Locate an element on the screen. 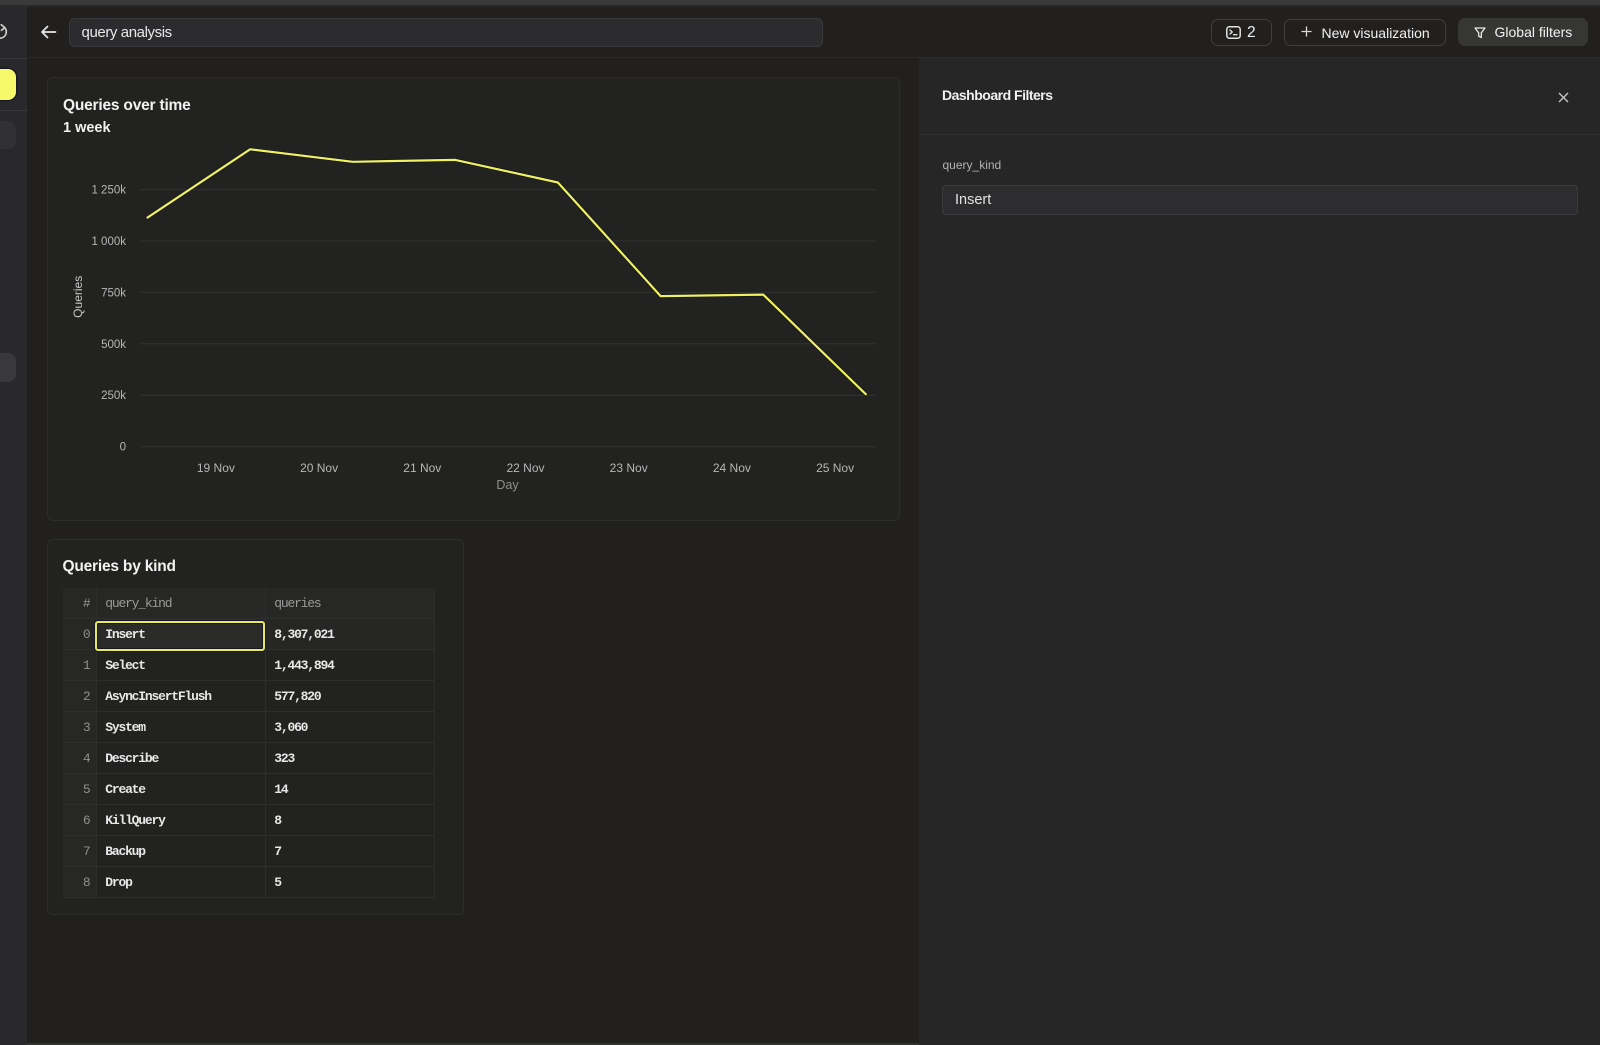  svg-text: 20 Nov is located at coordinates (319, 468).